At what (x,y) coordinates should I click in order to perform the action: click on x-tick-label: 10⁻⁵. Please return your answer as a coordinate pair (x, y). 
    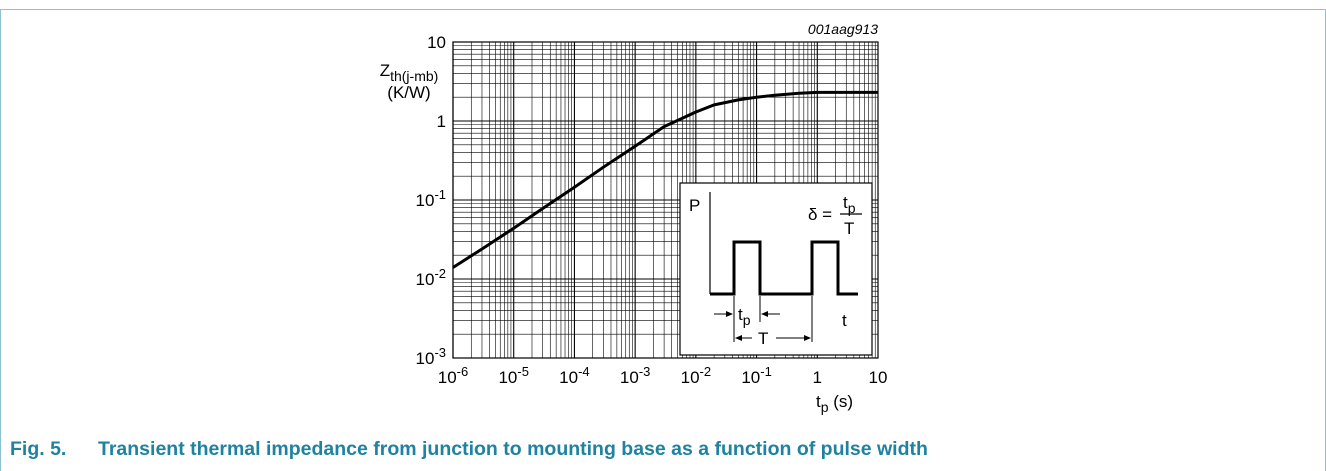
    Looking at the image, I should click on (513, 375).